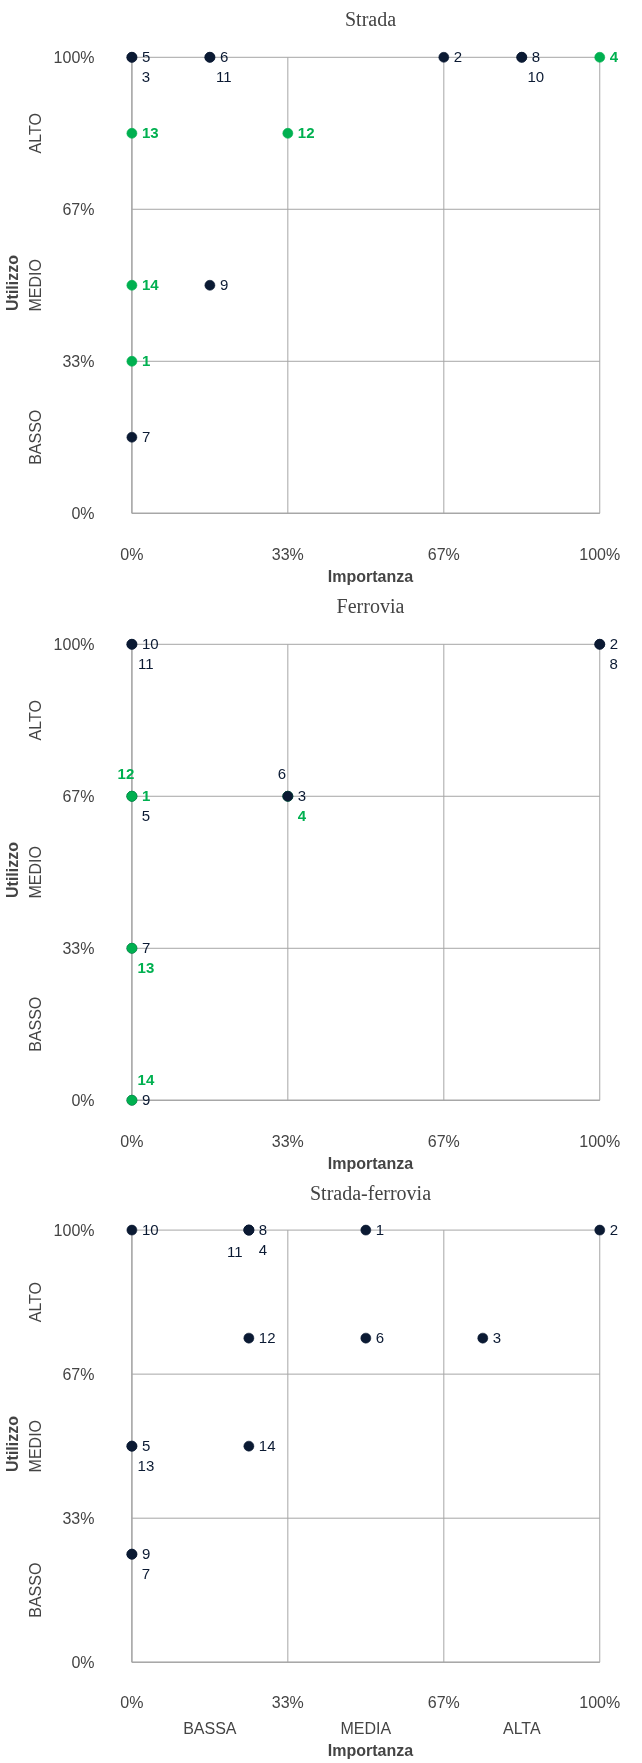  I want to click on chart-title: Strada-ferrovia, so click(370, 1192).